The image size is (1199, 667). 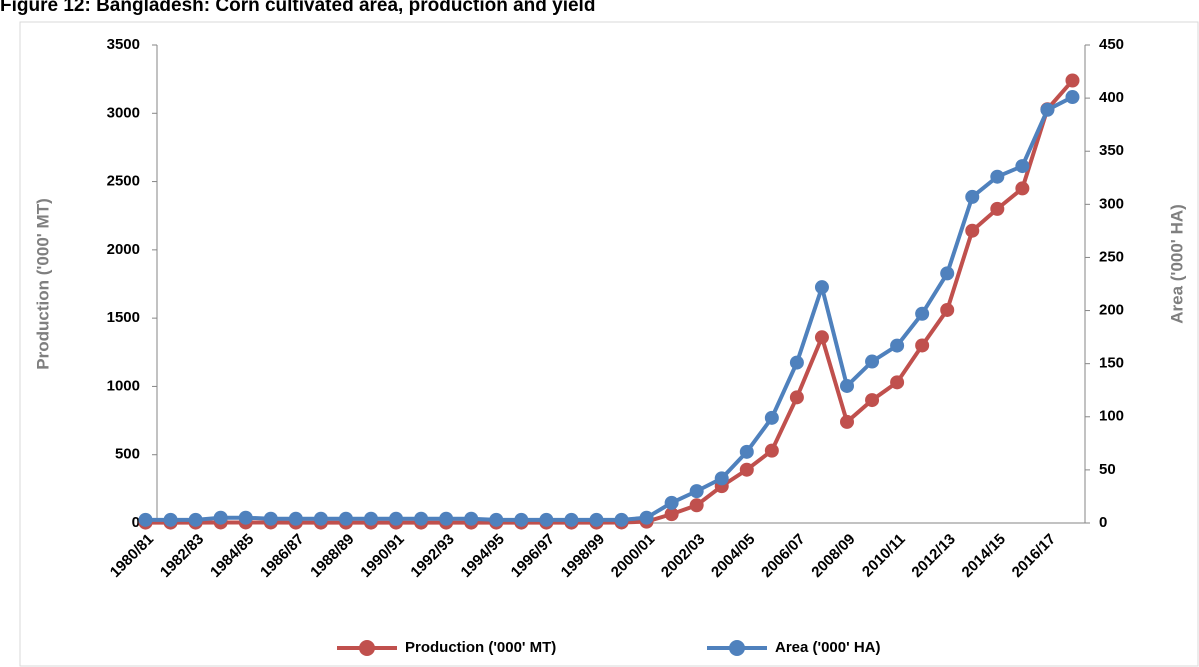 I want to click on legend-label: Area ('000' HA), so click(x=828, y=647).